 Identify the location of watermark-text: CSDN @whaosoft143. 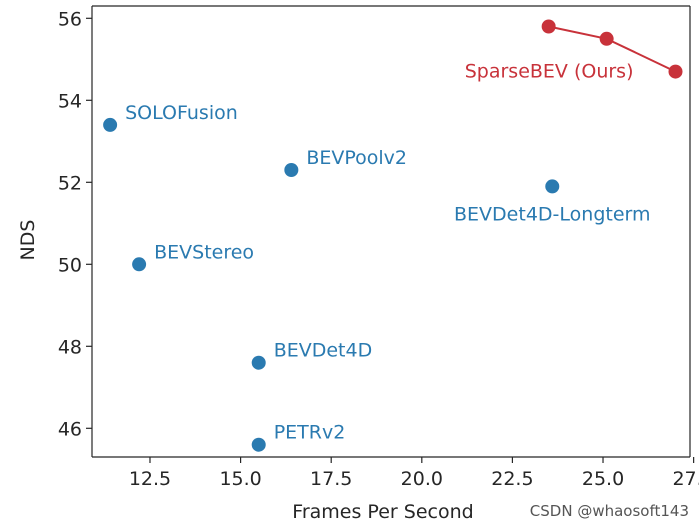
(609, 511).